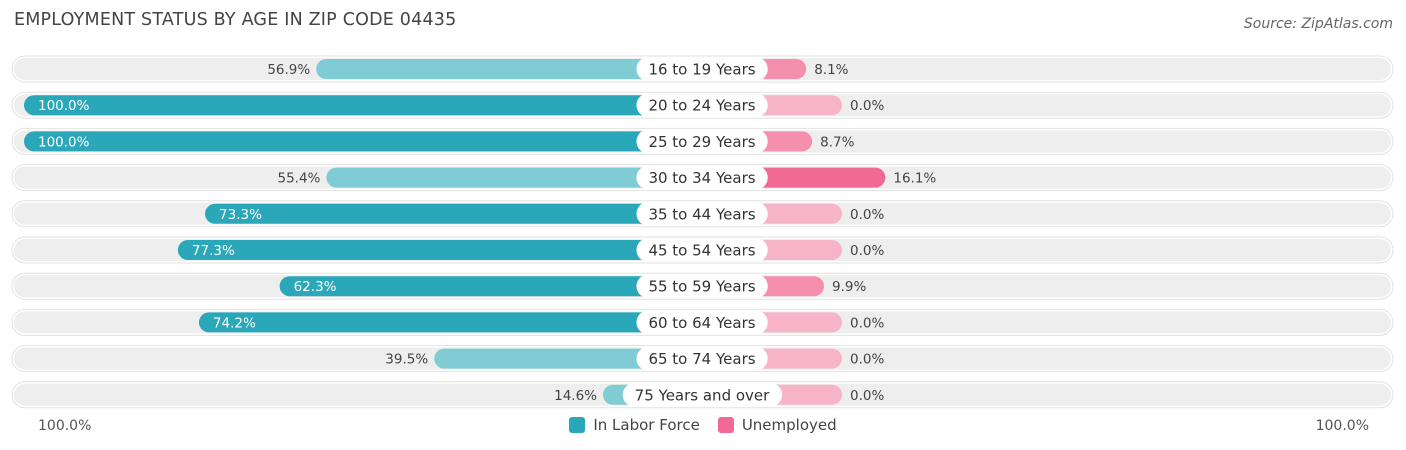  I want to click on category-label: 75 Years and over, so click(702, 395).